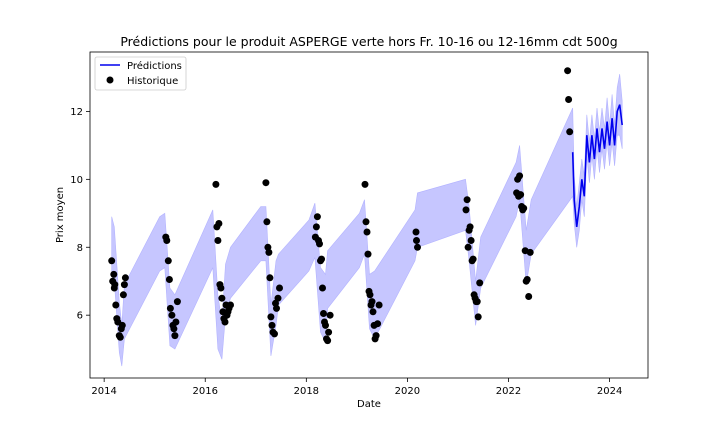 This screenshot has width=720, height=432. Describe the element at coordinates (80, 248) in the screenshot. I see `y-tick-label: 8` at that location.